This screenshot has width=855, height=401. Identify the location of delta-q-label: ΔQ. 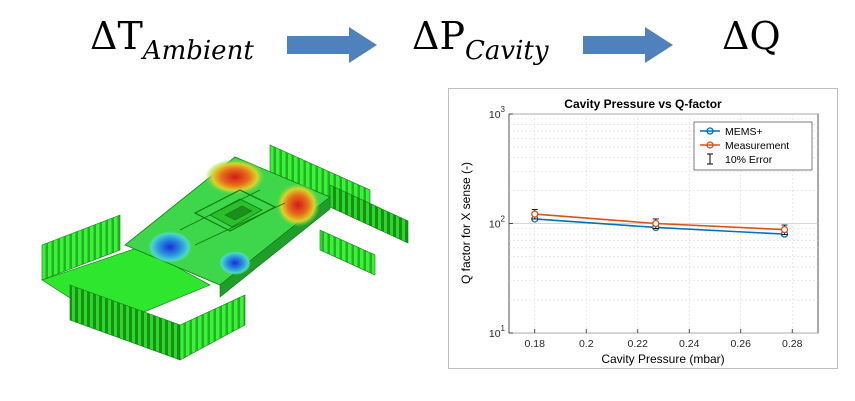
(751, 36).